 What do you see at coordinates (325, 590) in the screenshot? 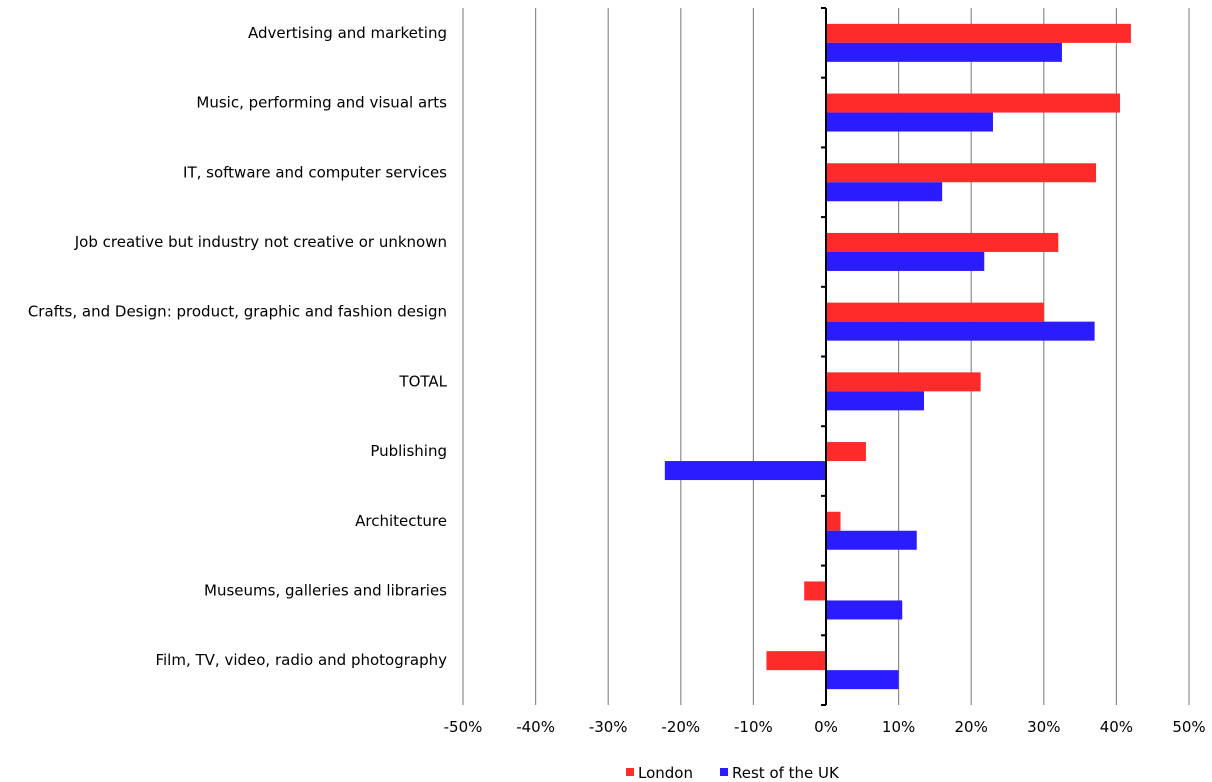
I see `category-label: Museums, galleries and libraries` at bounding box center [325, 590].